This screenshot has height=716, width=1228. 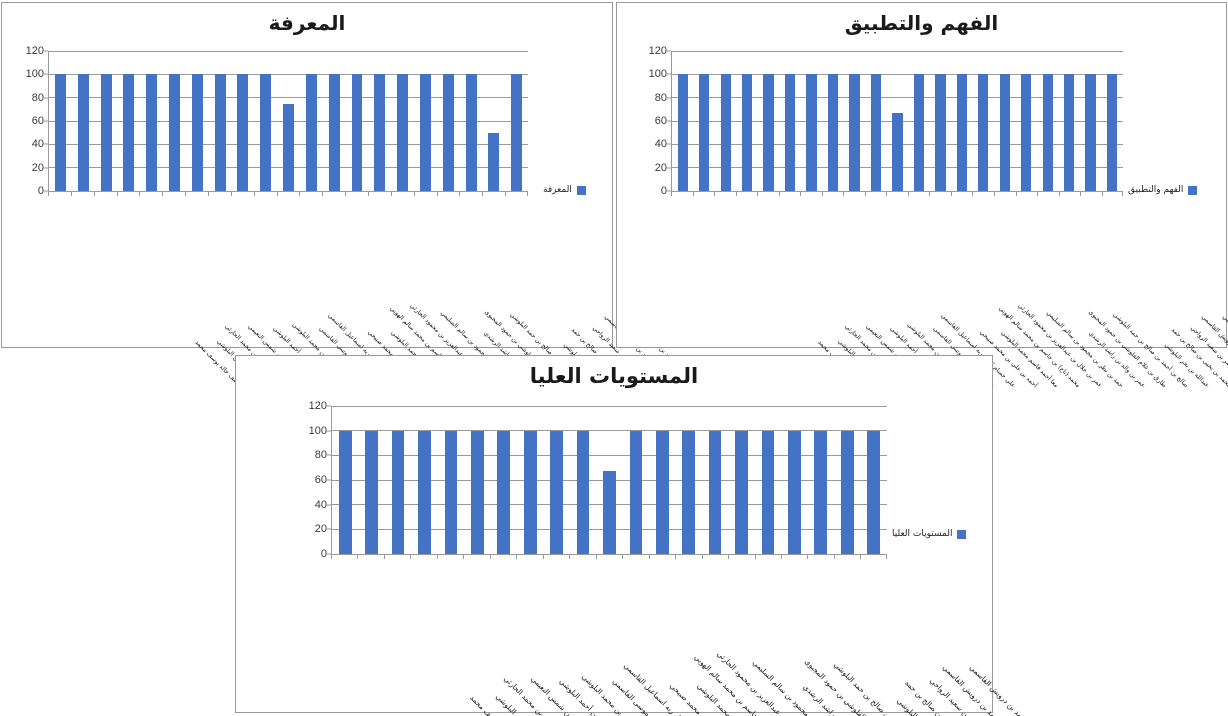 I want to click on legend-higher-levels: المستويات العليا, so click(x=929, y=534).